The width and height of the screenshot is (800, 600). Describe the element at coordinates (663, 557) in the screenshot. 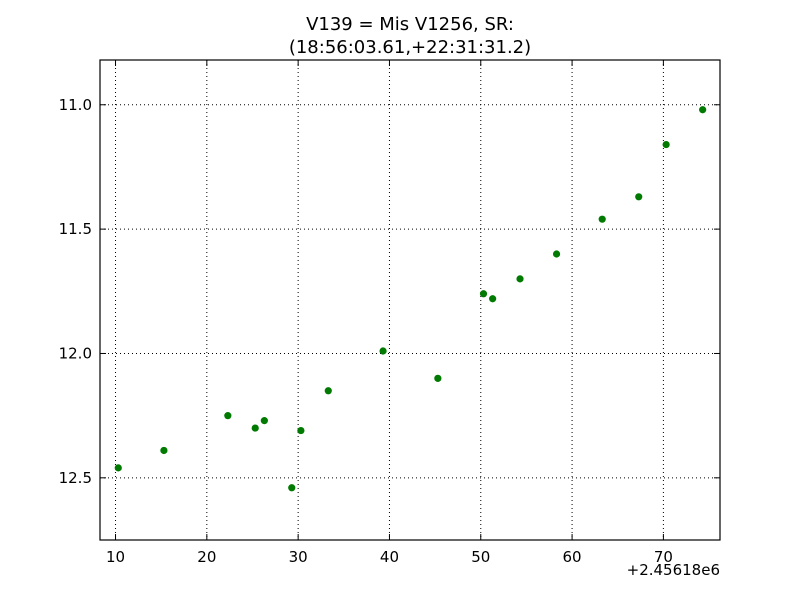

I see `x-tick-label: 70` at that location.